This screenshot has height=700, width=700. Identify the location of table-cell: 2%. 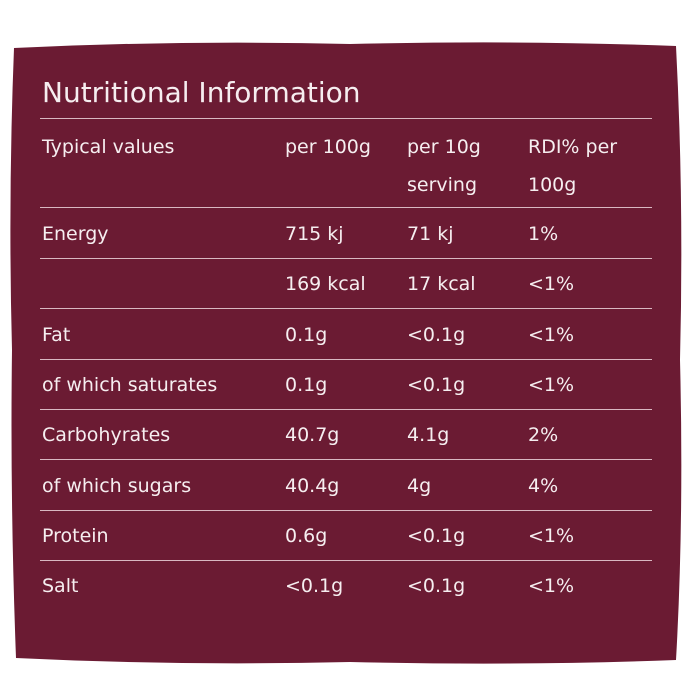
(543, 435).